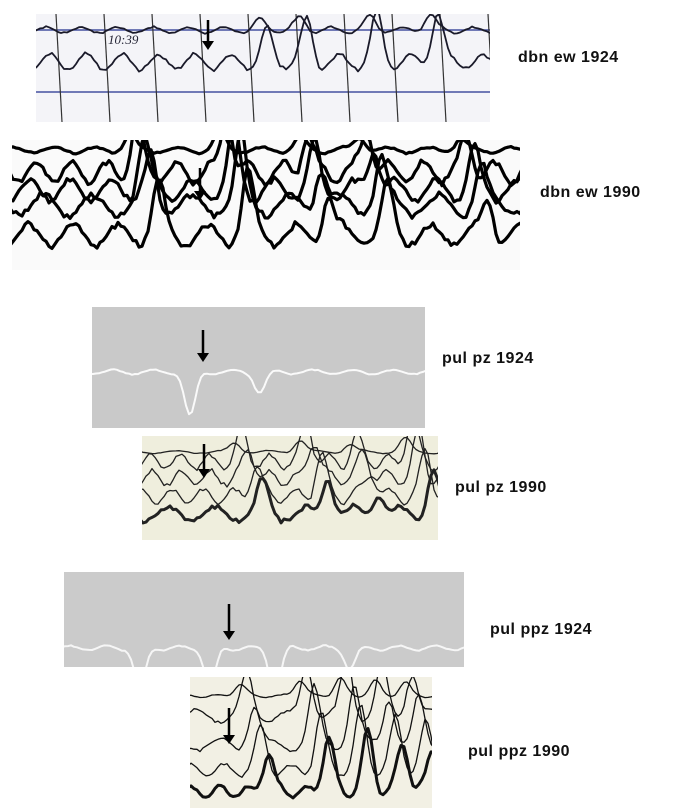 The height and width of the screenshot is (808, 678). What do you see at coordinates (568, 57) in the screenshot?
I see `panel-label: dbn ew 1924` at bounding box center [568, 57].